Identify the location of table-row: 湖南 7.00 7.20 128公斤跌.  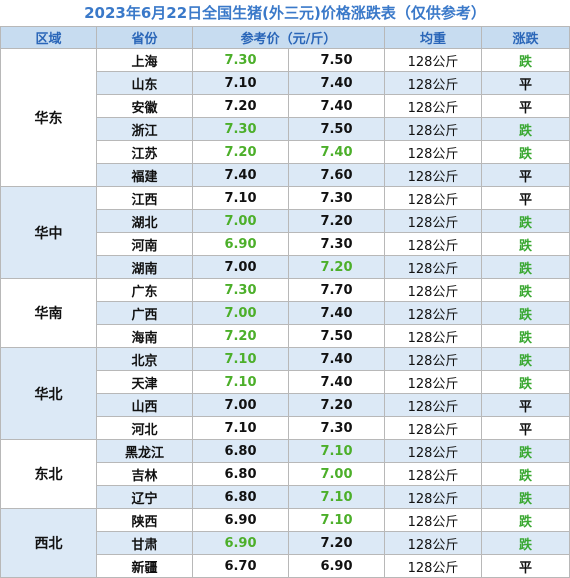
(285, 267).